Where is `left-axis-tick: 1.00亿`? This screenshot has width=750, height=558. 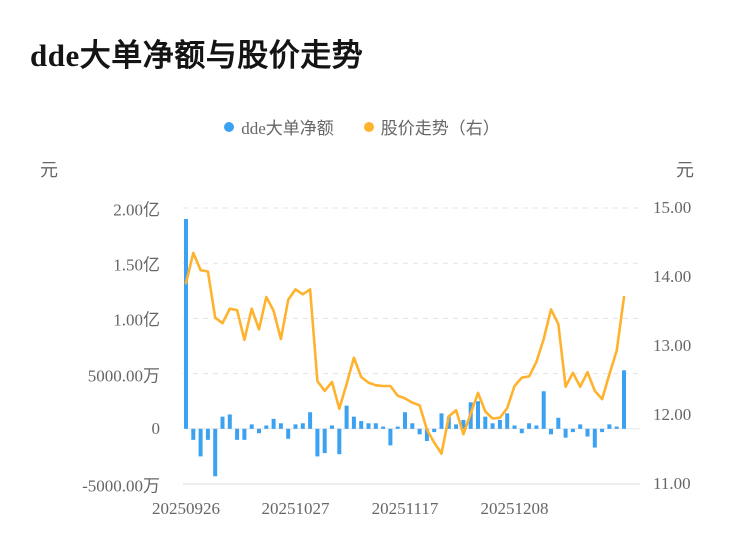
left-axis-tick: 1.00亿 is located at coordinates (136, 320).